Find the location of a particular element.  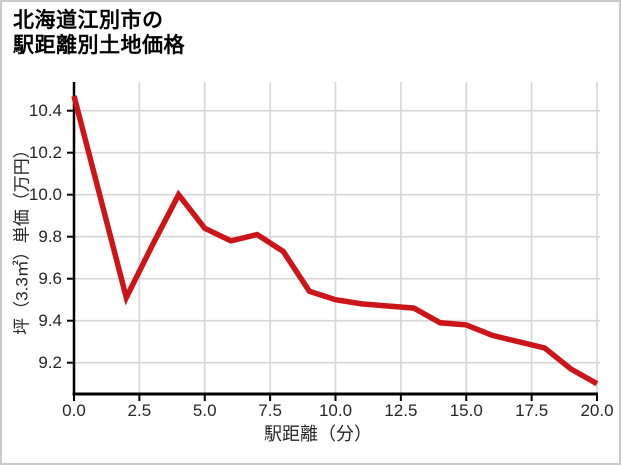

x-tick-label: 20.0 is located at coordinates (597, 410).